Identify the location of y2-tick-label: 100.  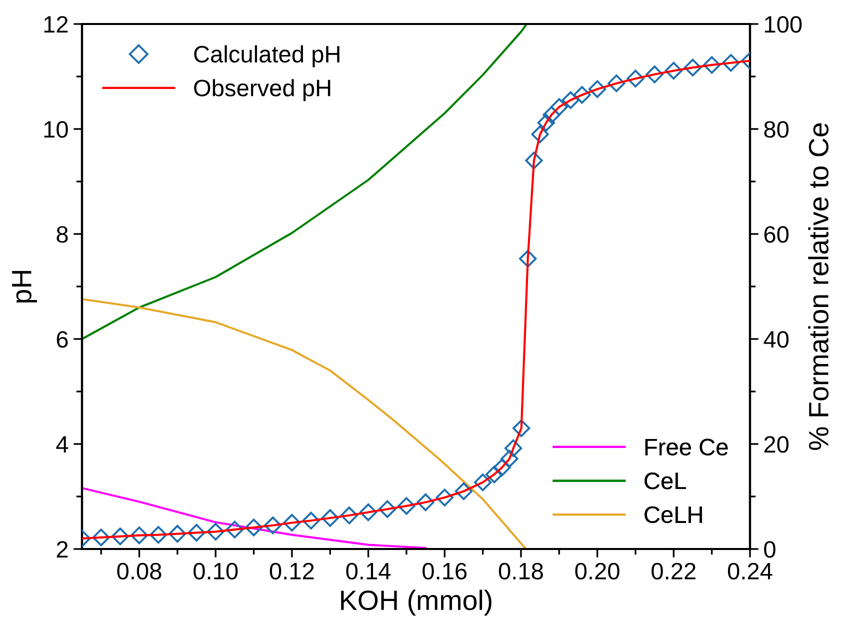
(783, 24).